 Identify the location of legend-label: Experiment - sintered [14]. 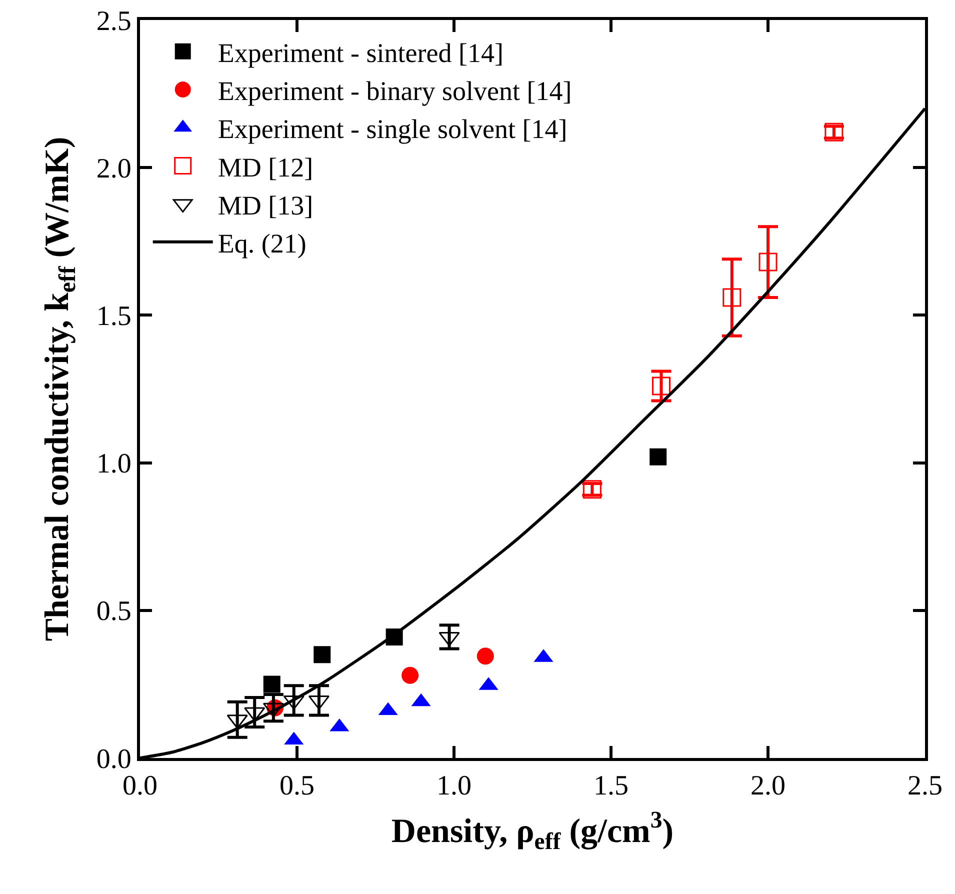
(361, 53).